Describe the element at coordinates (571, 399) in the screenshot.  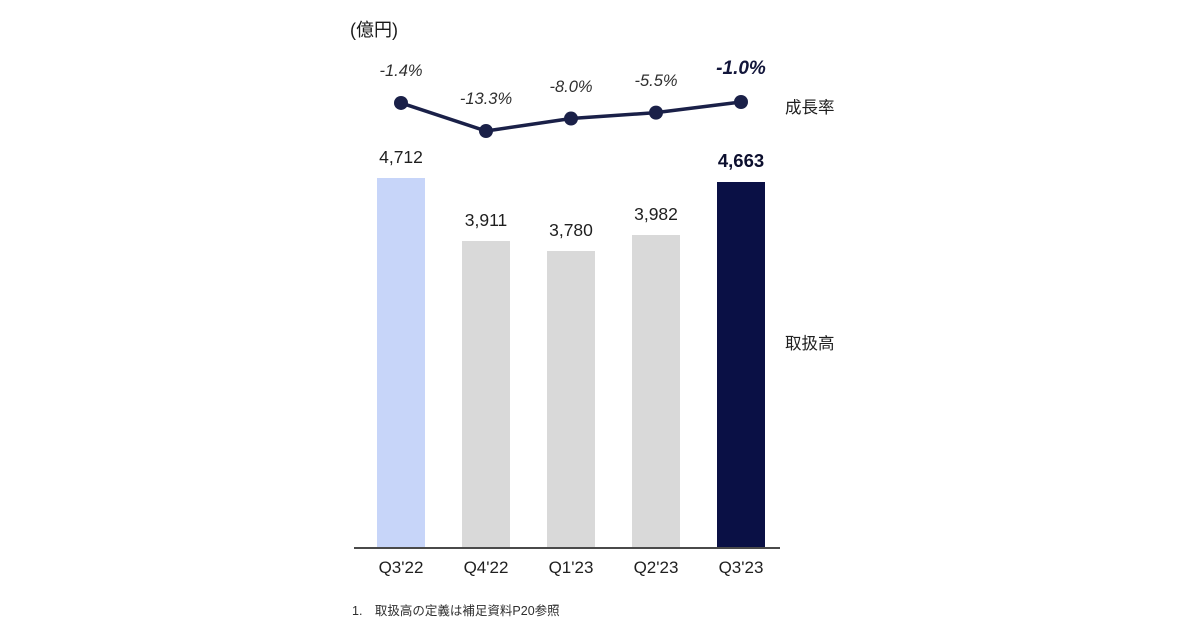
I see `bar-Q1'23` at that location.